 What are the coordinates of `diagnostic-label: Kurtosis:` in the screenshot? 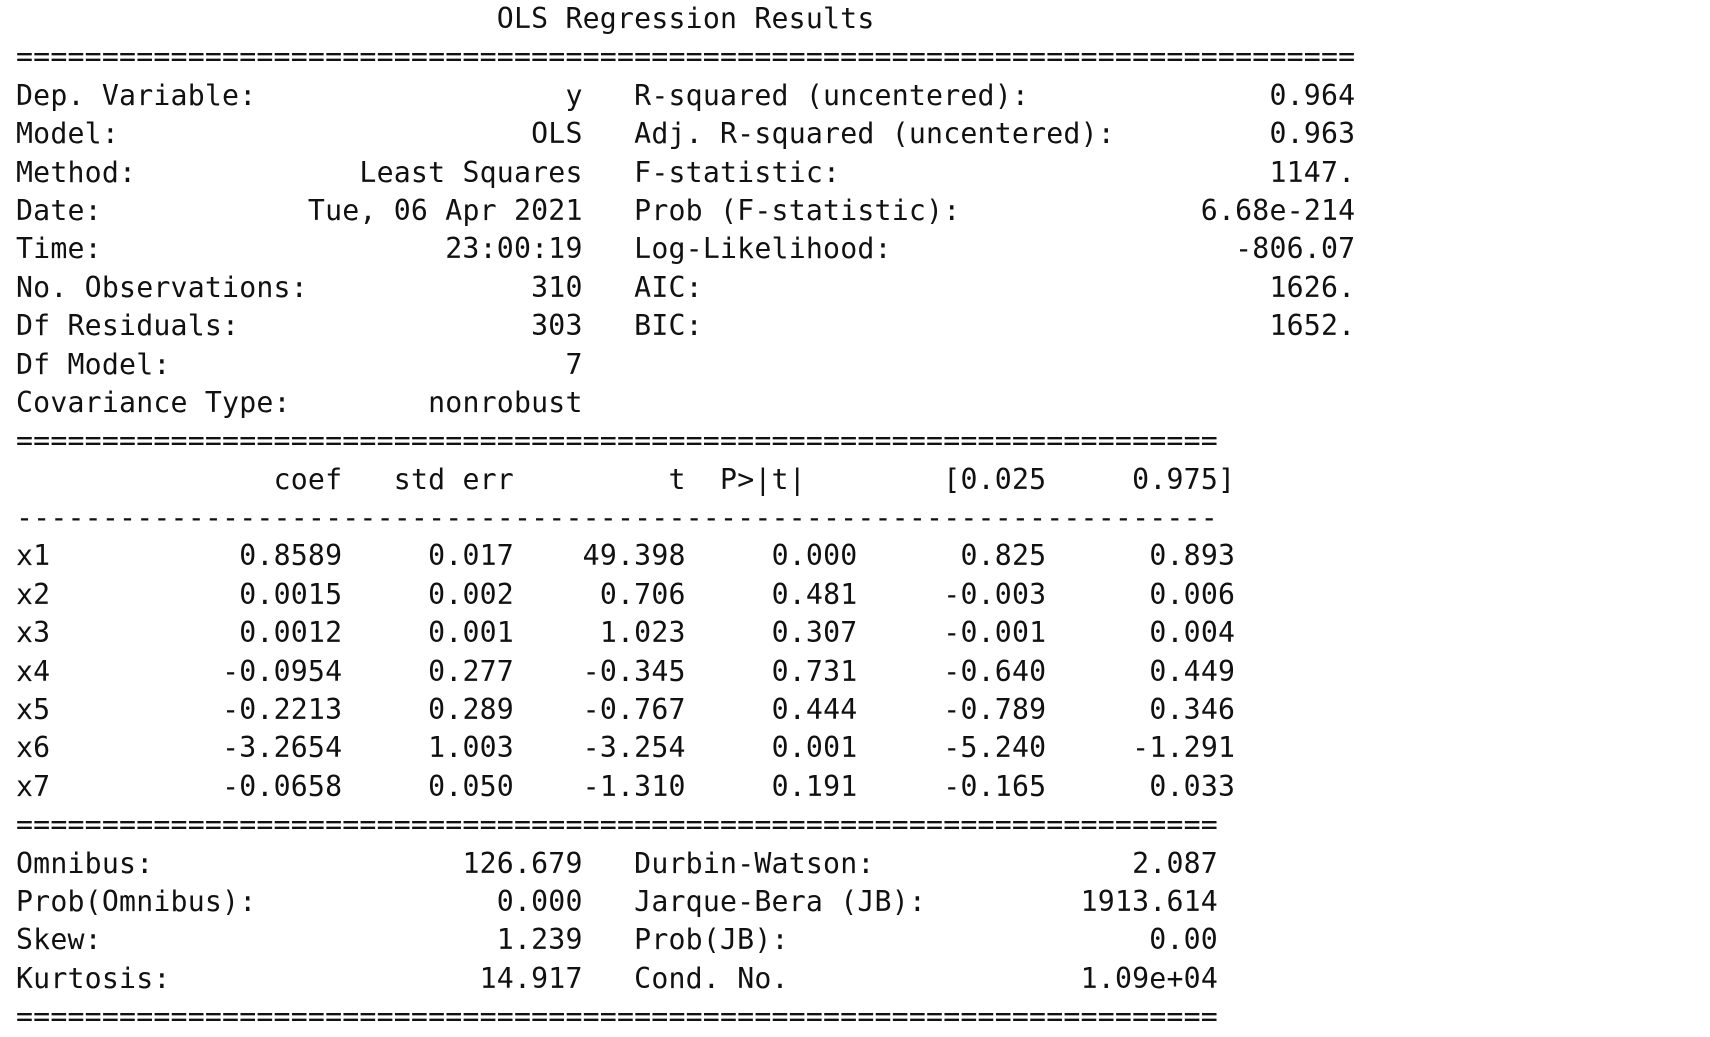 It's located at (93, 978).